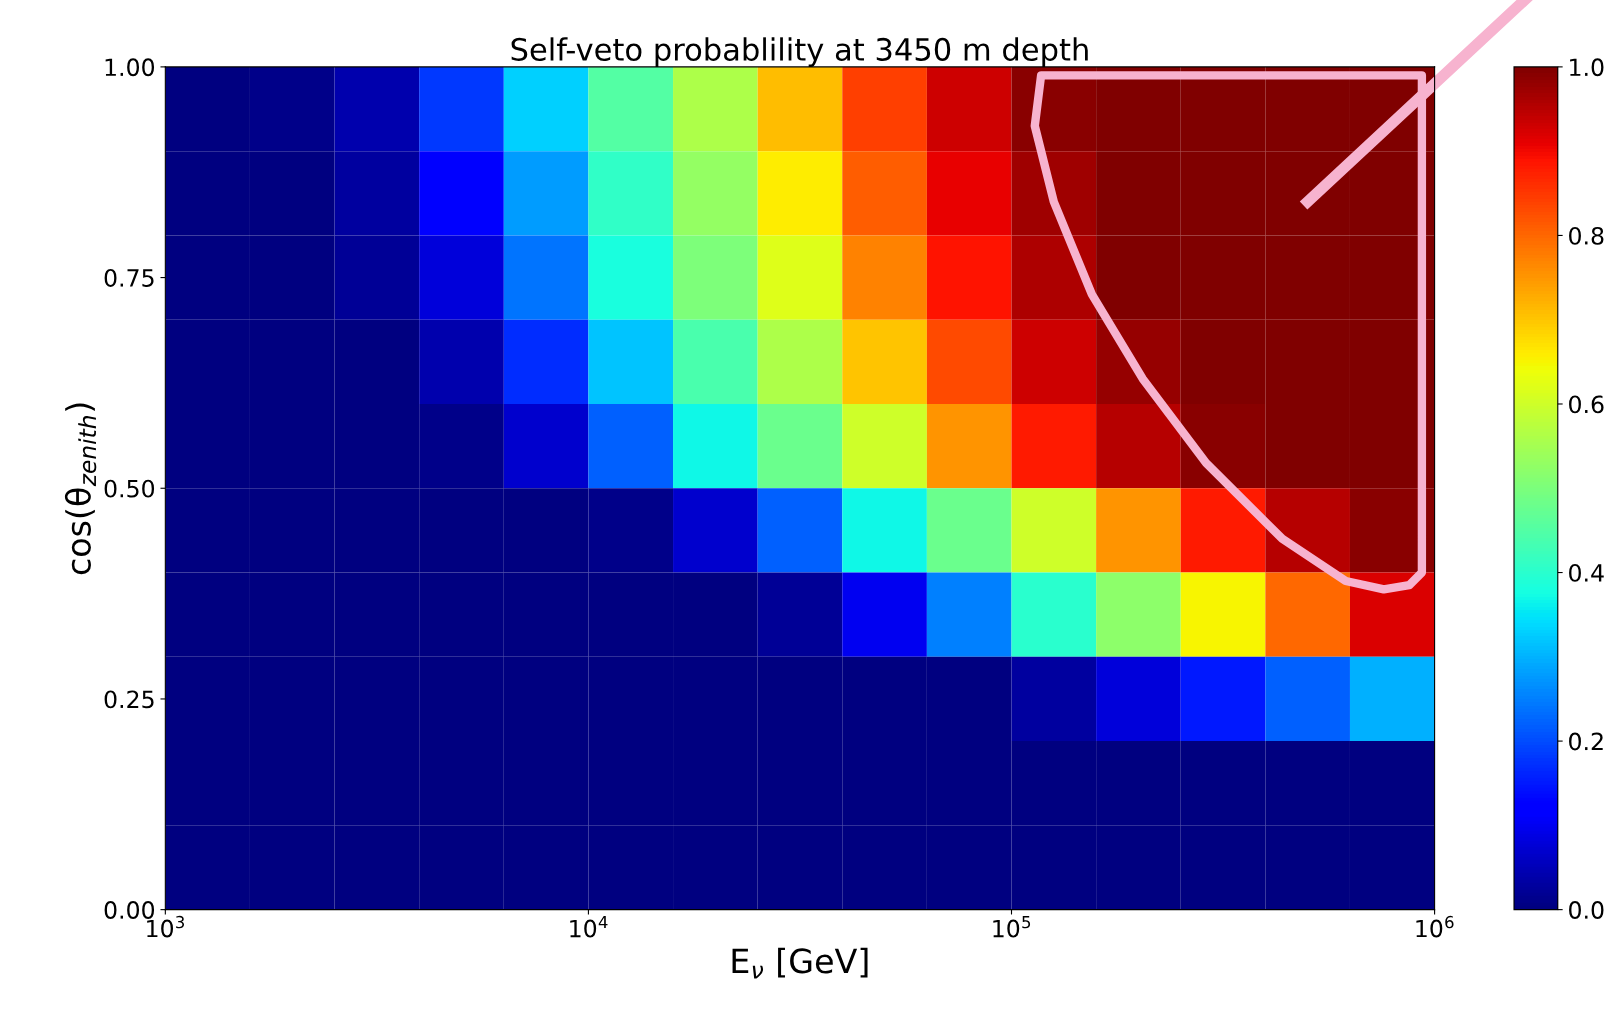 The height and width of the screenshot is (1029, 1621). Describe the element at coordinates (1586, 404) in the screenshot. I see `color-bar-label: 0.6` at that location.